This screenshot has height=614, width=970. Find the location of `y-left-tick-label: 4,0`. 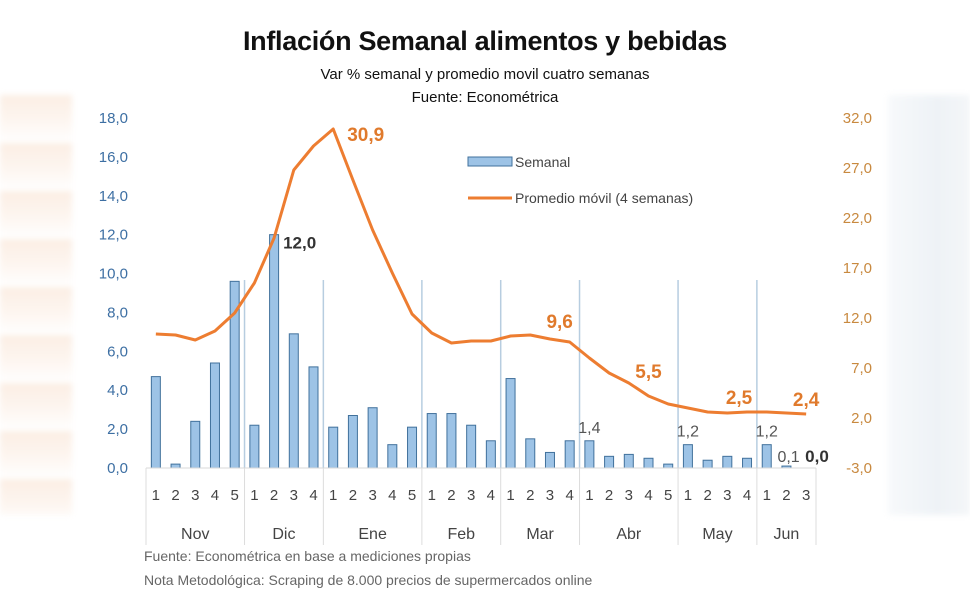

y-left-tick-label: 4,0 is located at coordinates (117, 390).